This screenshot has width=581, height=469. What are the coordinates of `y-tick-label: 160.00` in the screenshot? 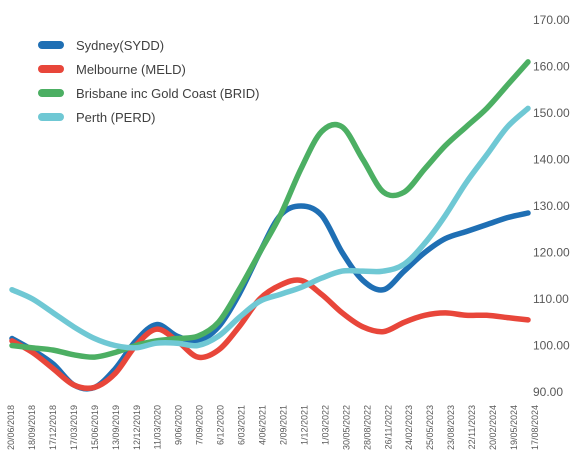 It's located at (551, 67).